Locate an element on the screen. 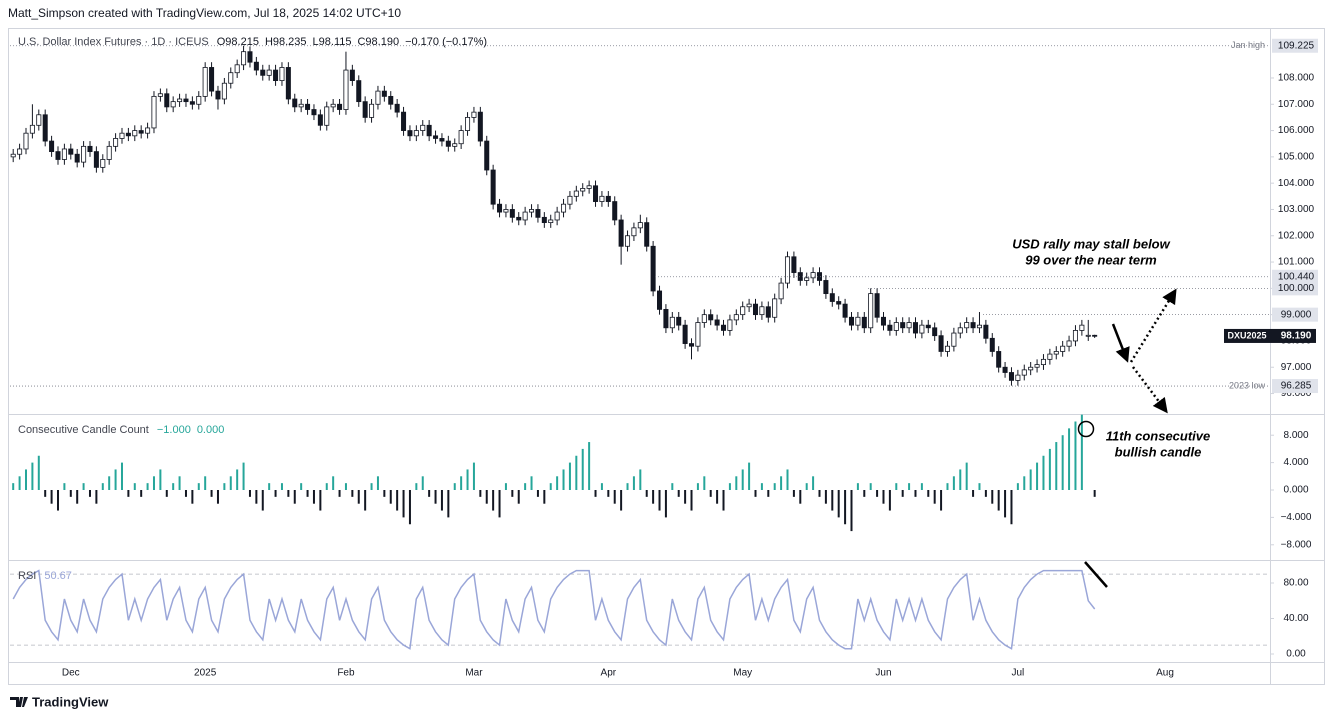  level-price: 96.285 is located at coordinates (1296, 386).